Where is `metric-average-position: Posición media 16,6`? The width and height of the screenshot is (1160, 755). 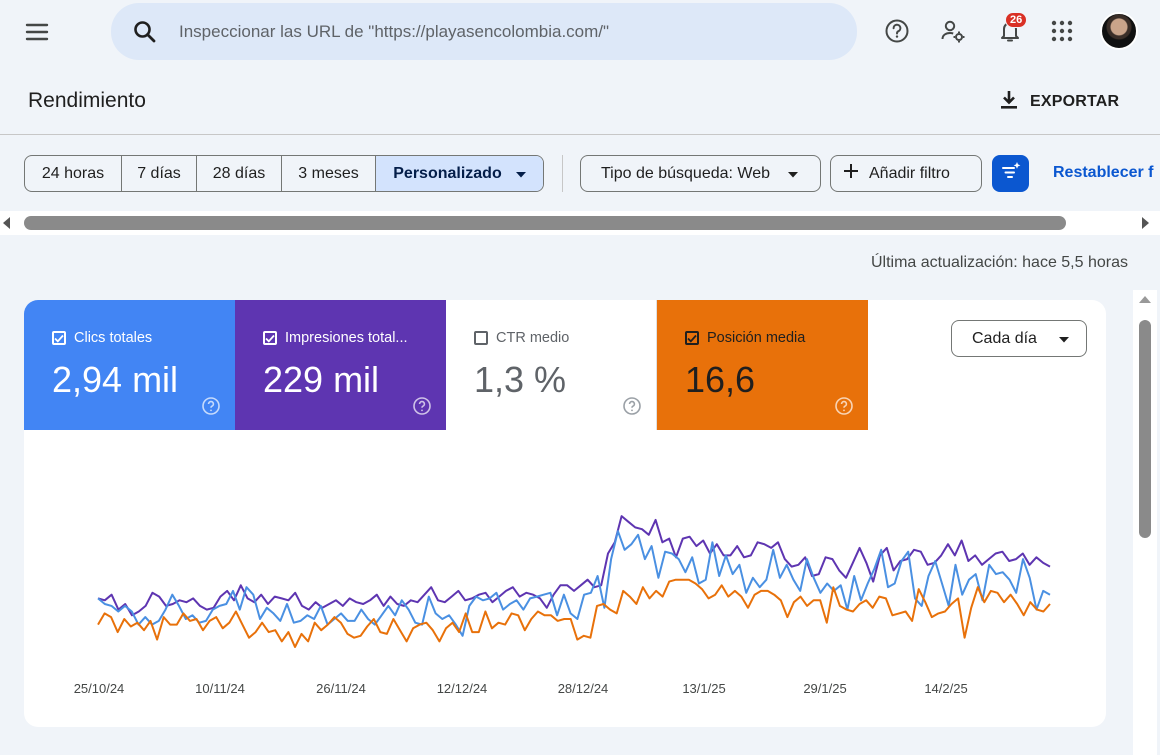
metric-average-position: Posición media 16,6 is located at coordinates (762, 365).